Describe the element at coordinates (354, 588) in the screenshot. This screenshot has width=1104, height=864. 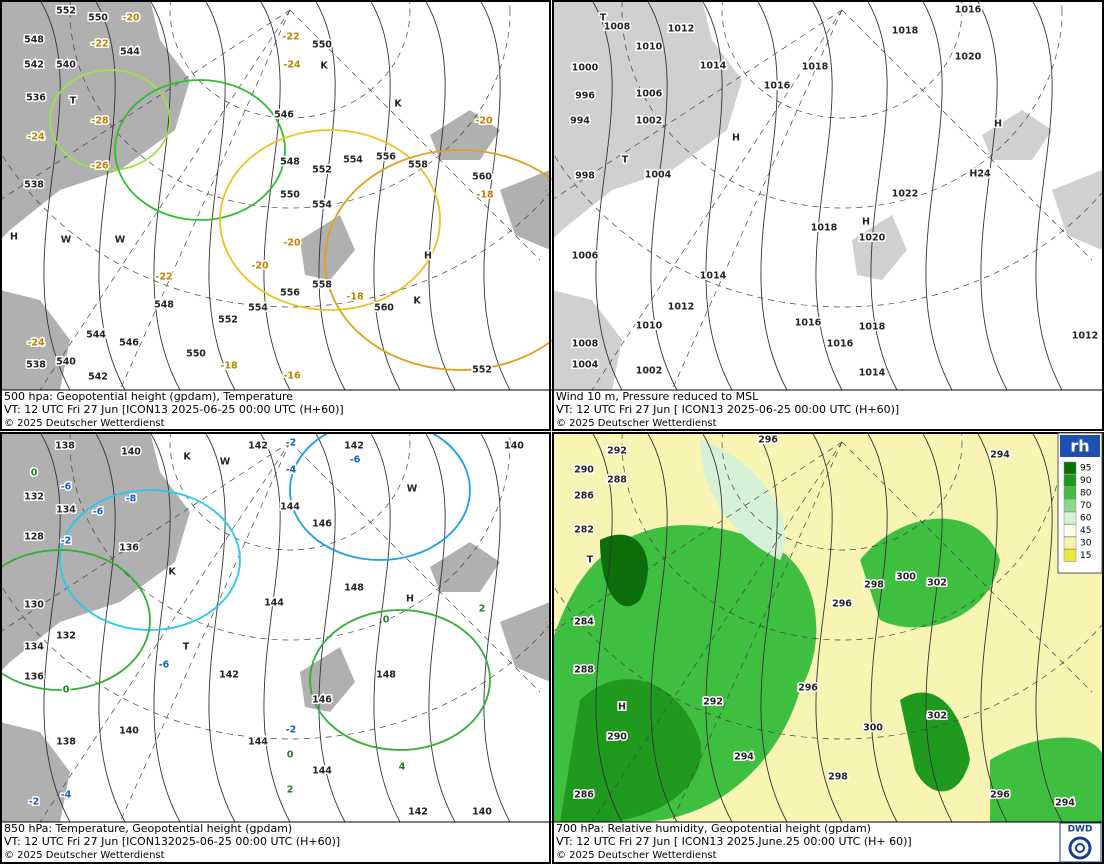
I see `contour-label: 148` at that location.